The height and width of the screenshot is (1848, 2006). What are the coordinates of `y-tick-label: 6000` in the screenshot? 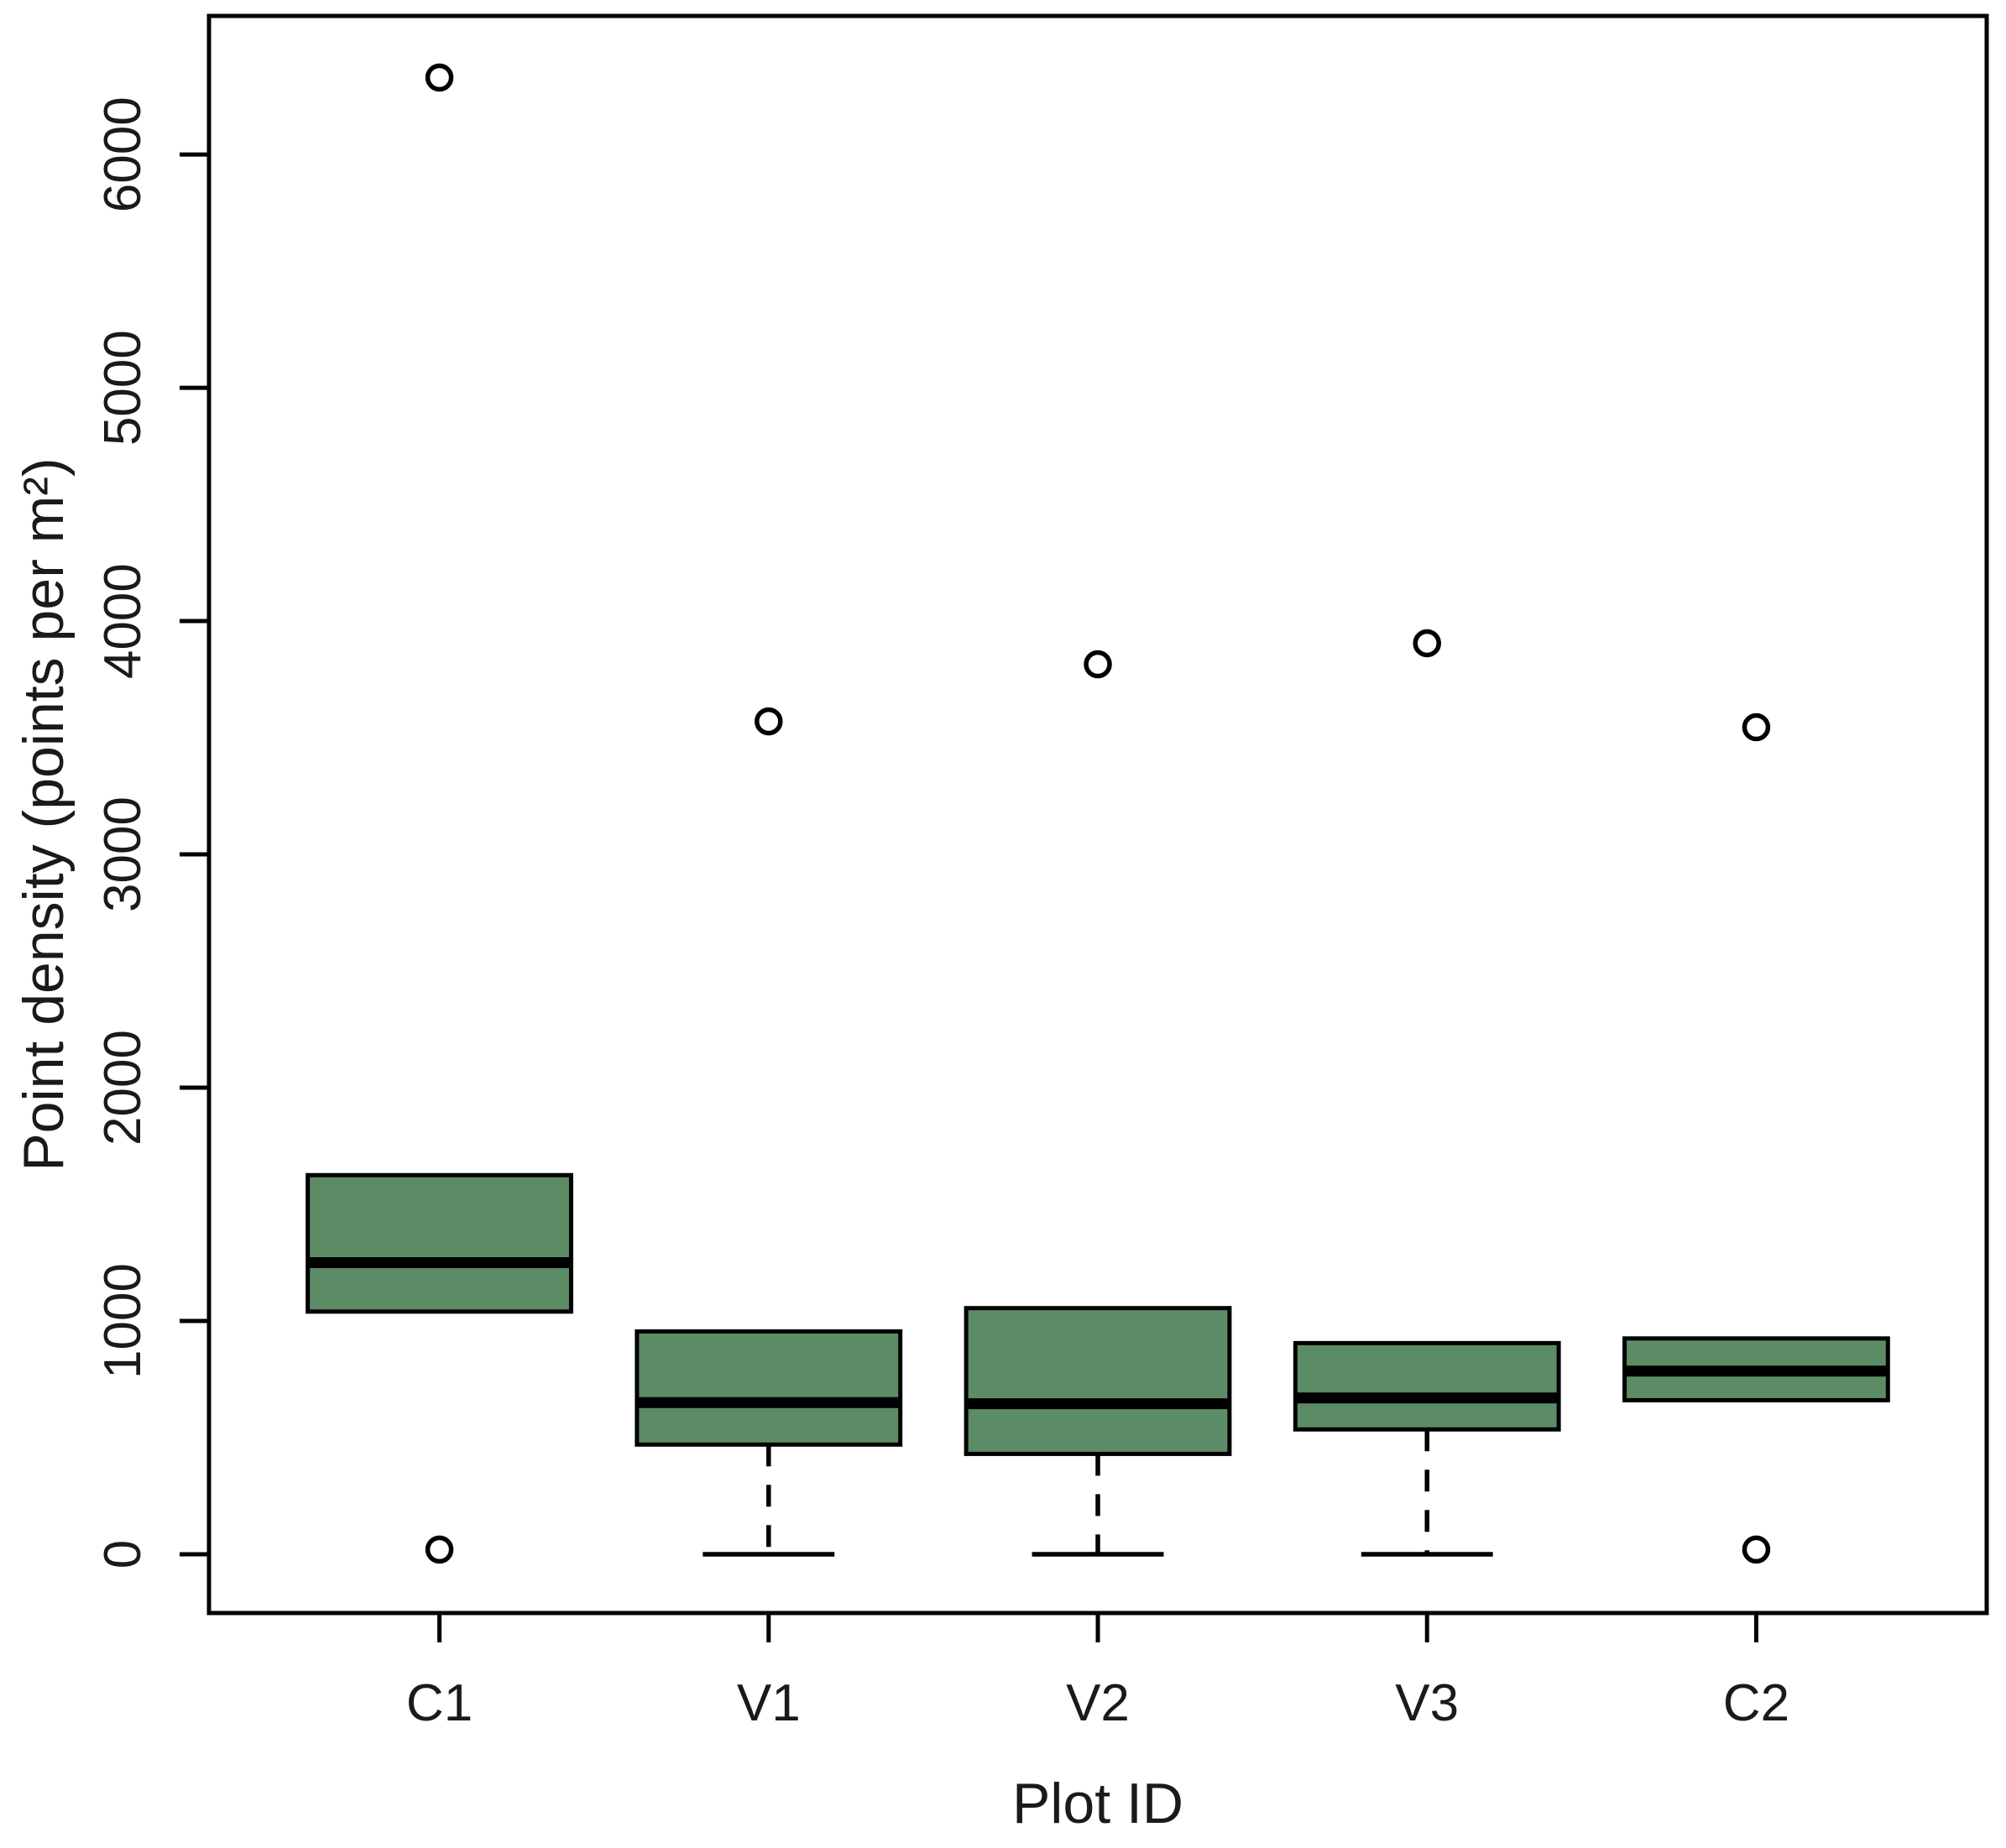 It's located at (123, 154).